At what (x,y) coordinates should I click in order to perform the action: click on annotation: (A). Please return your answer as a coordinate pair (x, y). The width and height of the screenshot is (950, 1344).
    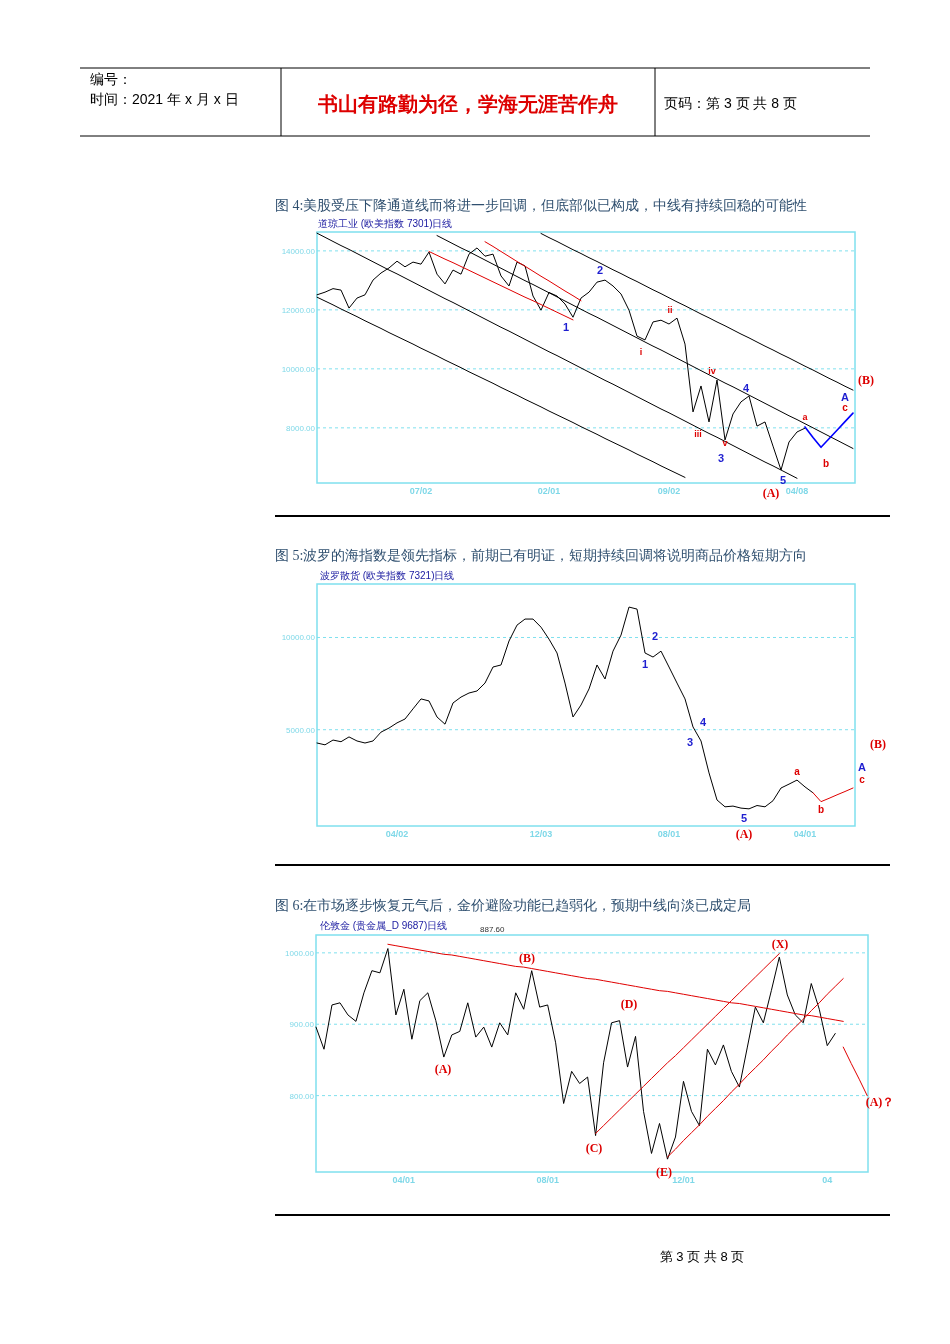
    Looking at the image, I should click on (443, 1069).